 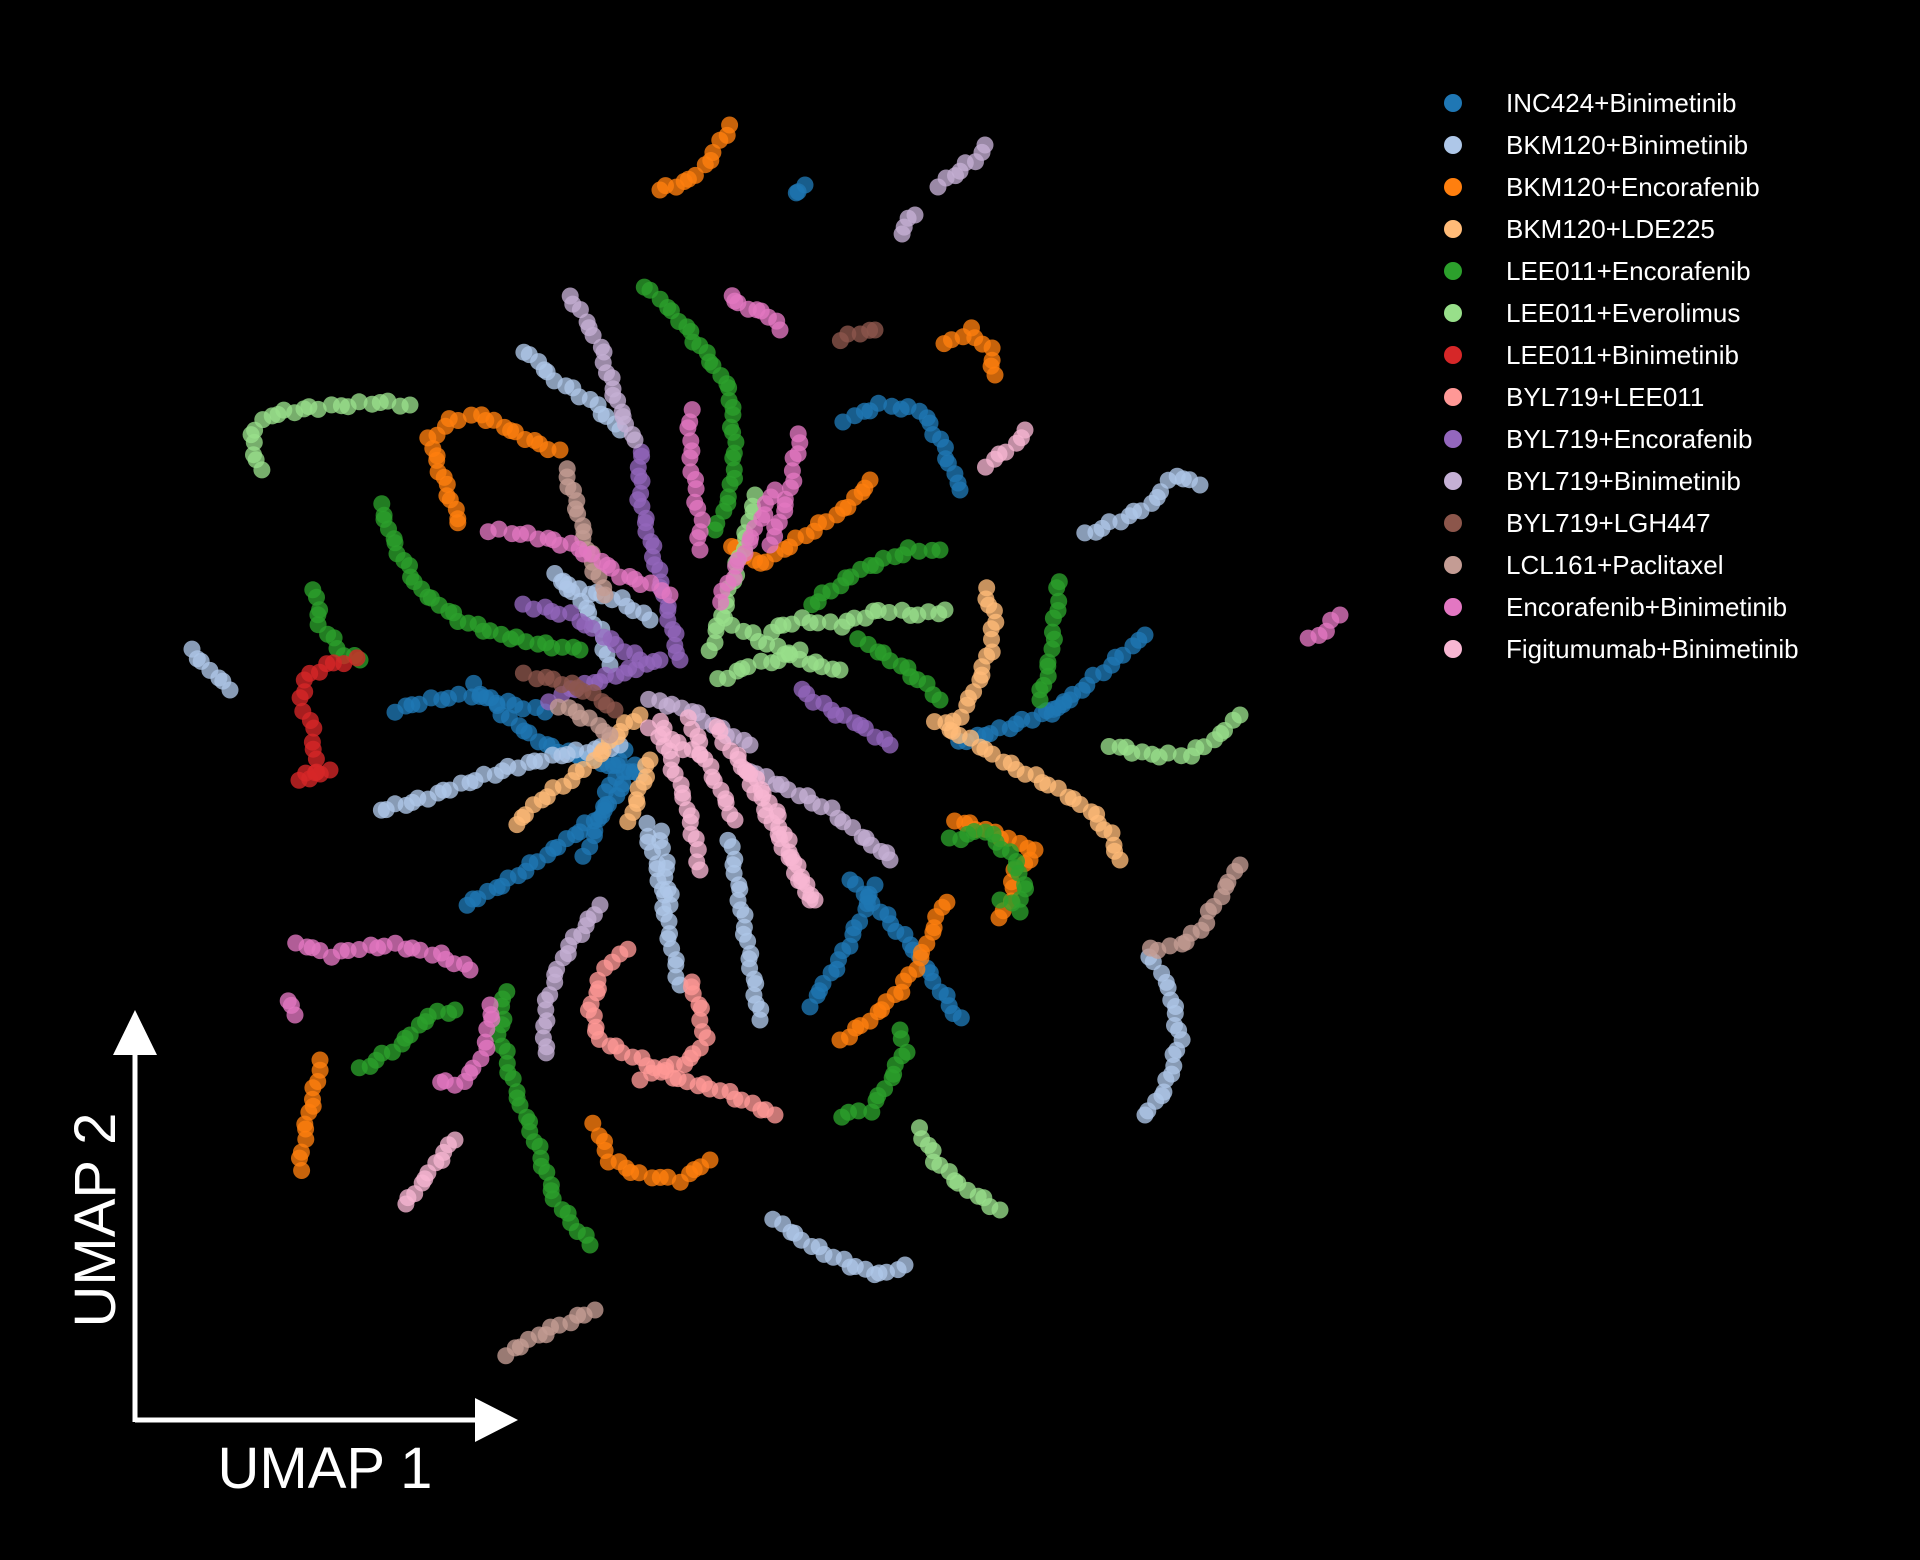 What do you see at coordinates (1646, 607) in the screenshot?
I see `legend-label: Encorafenib+Binimetinib` at bounding box center [1646, 607].